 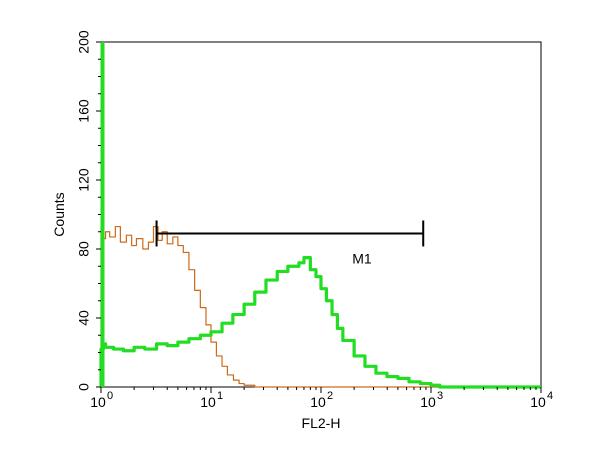 I want to click on gate-m1-label: M1, so click(x=362, y=258).